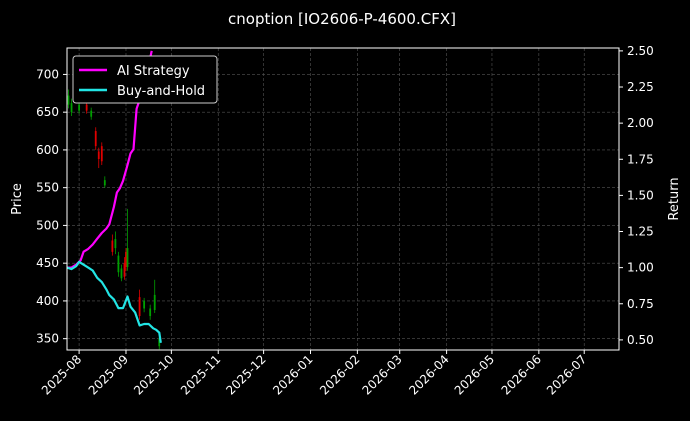 The width and height of the screenshot is (690, 421). I want to click on y2-tick-label: 2.50, so click(640, 51).